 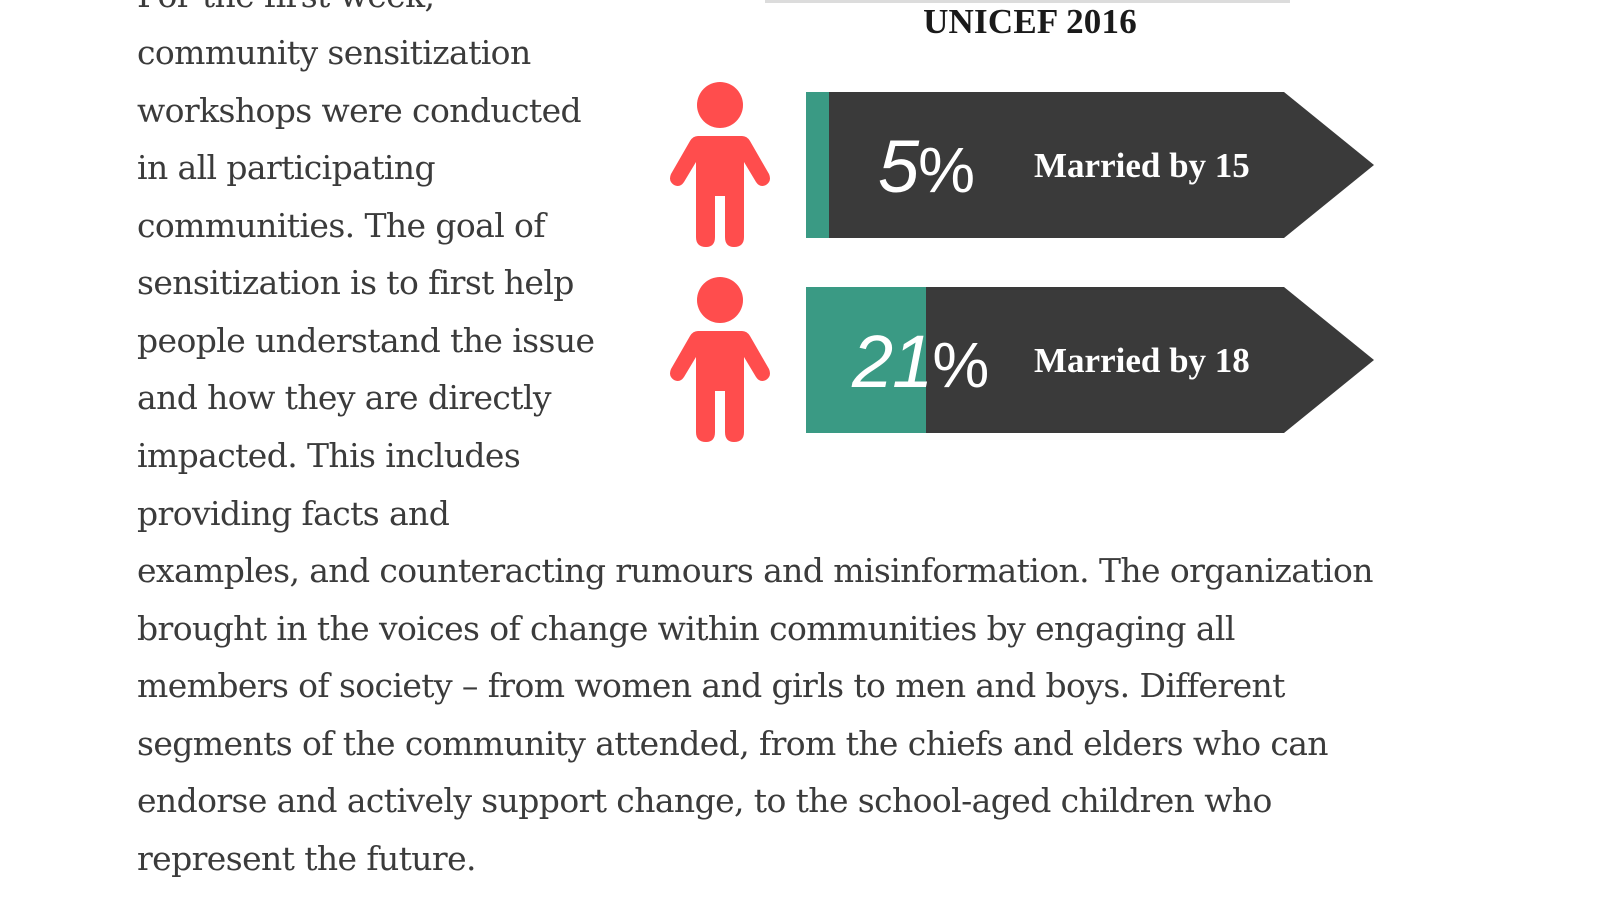 I want to click on paragraph-line: in all participating, so click(x=286, y=167).